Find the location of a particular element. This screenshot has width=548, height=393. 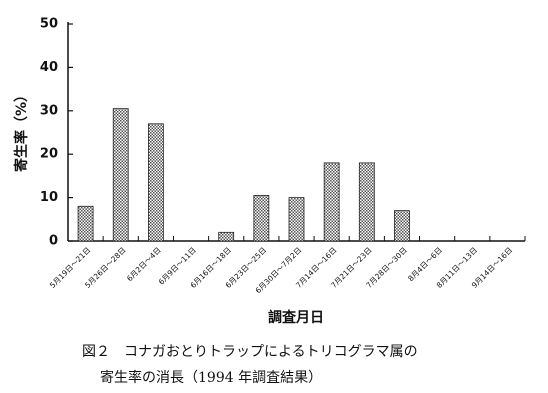

x-tick-label: 6月2日～4日 is located at coordinates (144, 264).